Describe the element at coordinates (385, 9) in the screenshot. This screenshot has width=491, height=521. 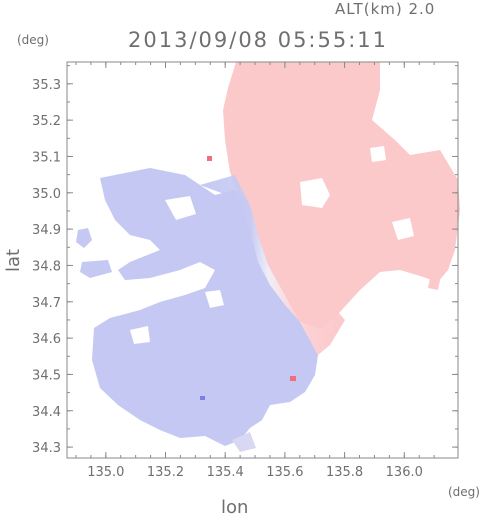
I see `altitude-label: ALT(km) 2.0` at that location.